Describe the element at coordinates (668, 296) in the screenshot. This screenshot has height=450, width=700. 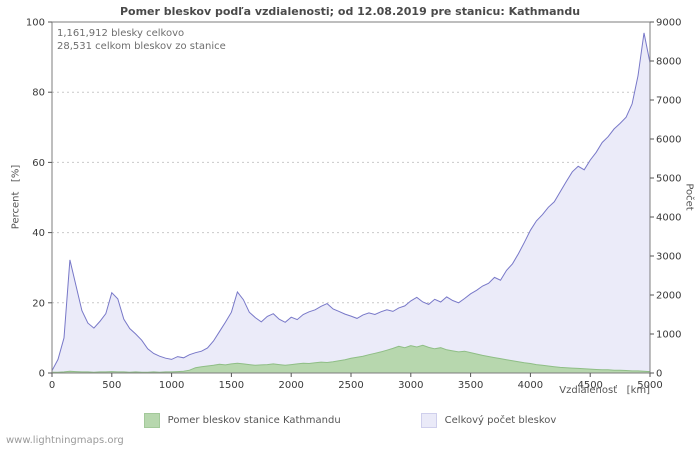
I see `right-y-tick-label: 2000` at that location.